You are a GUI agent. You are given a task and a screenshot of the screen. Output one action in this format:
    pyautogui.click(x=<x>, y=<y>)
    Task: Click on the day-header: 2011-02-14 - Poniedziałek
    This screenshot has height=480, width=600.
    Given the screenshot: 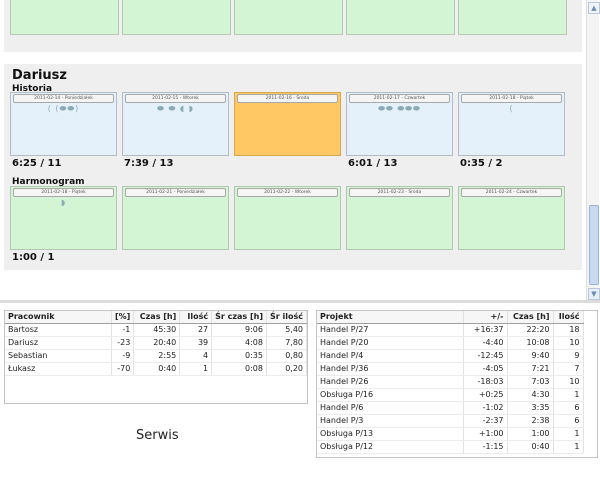 What is the action you would take?
    pyautogui.click(x=63, y=98)
    